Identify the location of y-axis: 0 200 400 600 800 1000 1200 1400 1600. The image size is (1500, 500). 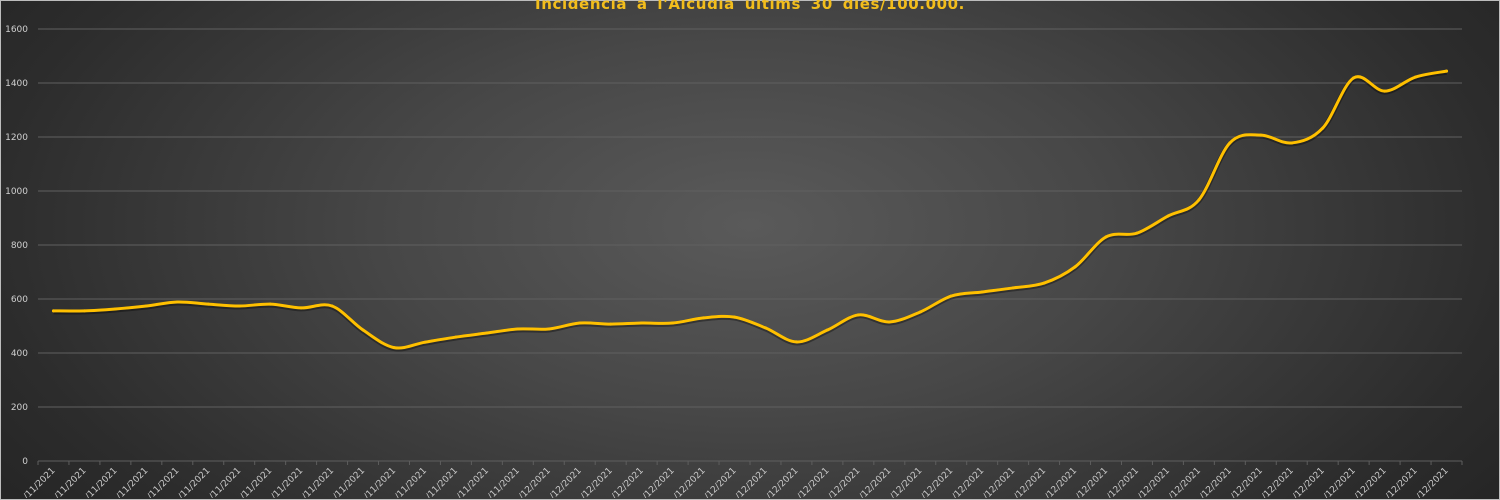
(16, 246).